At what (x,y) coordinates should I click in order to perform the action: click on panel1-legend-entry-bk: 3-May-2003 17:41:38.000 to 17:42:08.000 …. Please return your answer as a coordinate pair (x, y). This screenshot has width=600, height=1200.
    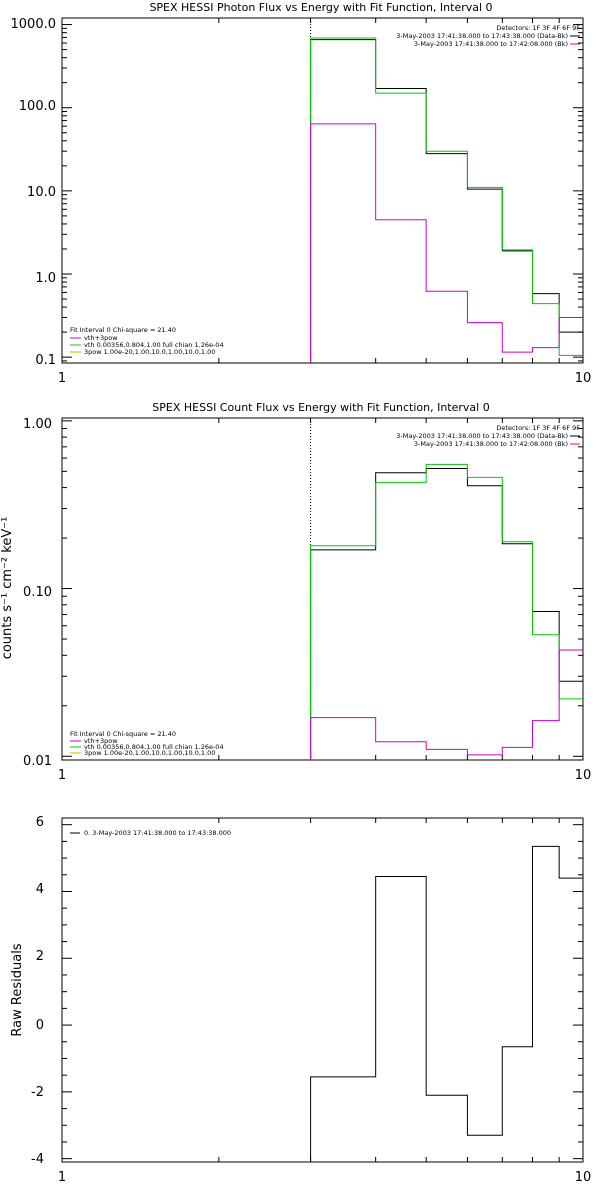
    Looking at the image, I should click on (491, 44).